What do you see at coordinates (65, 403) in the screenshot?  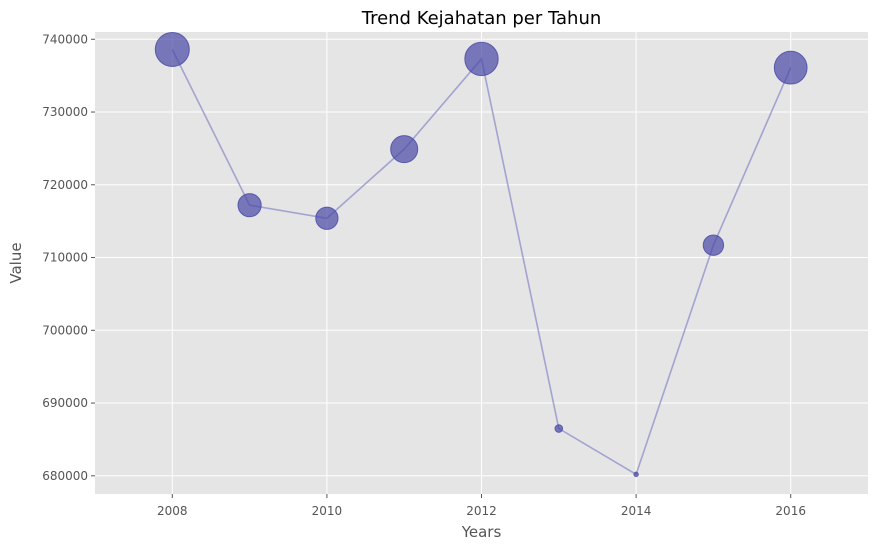 I see `y-tick-label: 690000` at bounding box center [65, 403].